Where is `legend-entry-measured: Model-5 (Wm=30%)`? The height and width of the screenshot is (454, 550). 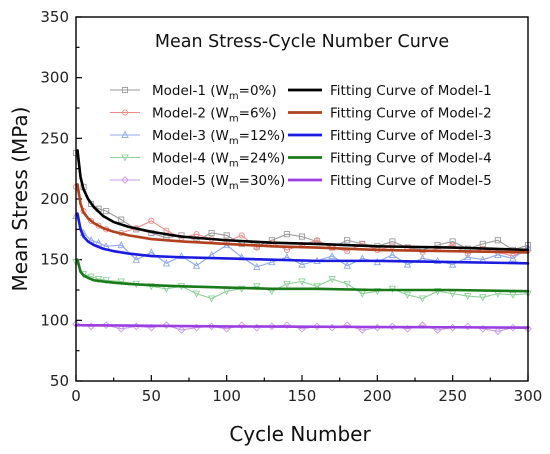 legend-entry-measured: Model-5 (Wm=30%) is located at coordinates (197, 182).